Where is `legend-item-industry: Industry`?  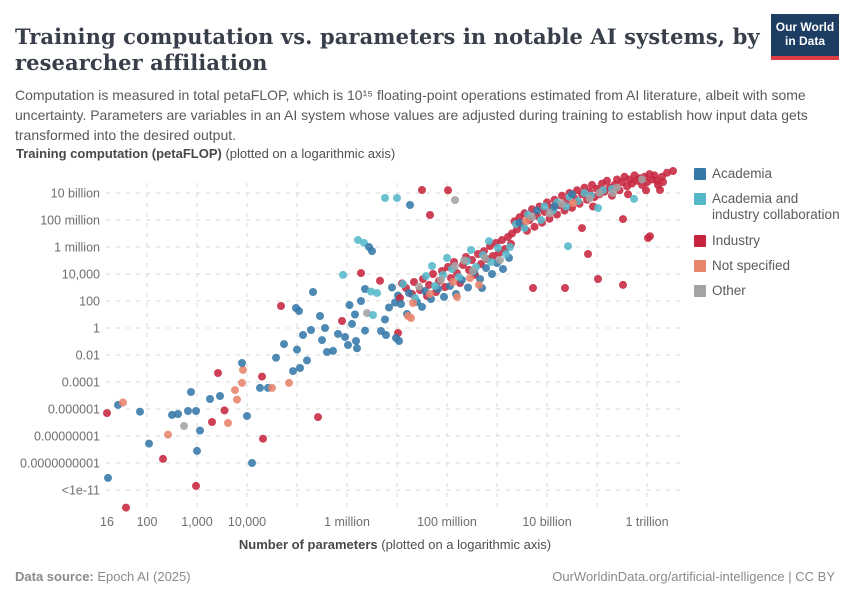 legend-item-industry: Industry is located at coordinates (770, 241).